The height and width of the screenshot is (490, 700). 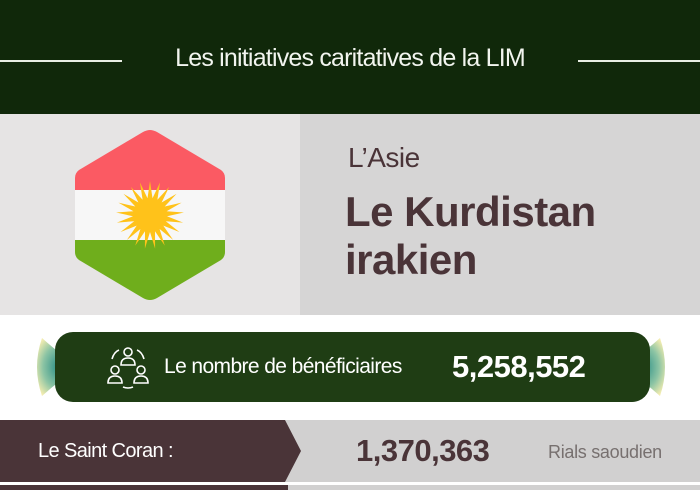 What do you see at coordinates (639, 61) in the screenshot?
I see `divider-right` at bounding box center [639, 61].